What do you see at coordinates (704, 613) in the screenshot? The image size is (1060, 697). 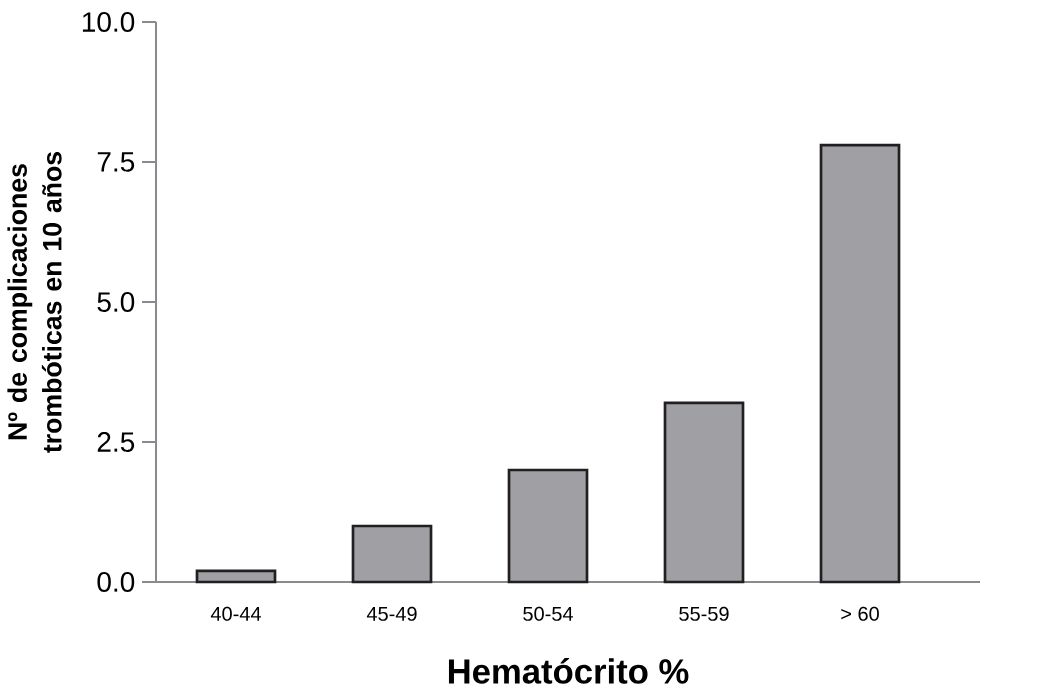 I see `x-tick-label: 55-59` at bounding box center [704, 613].